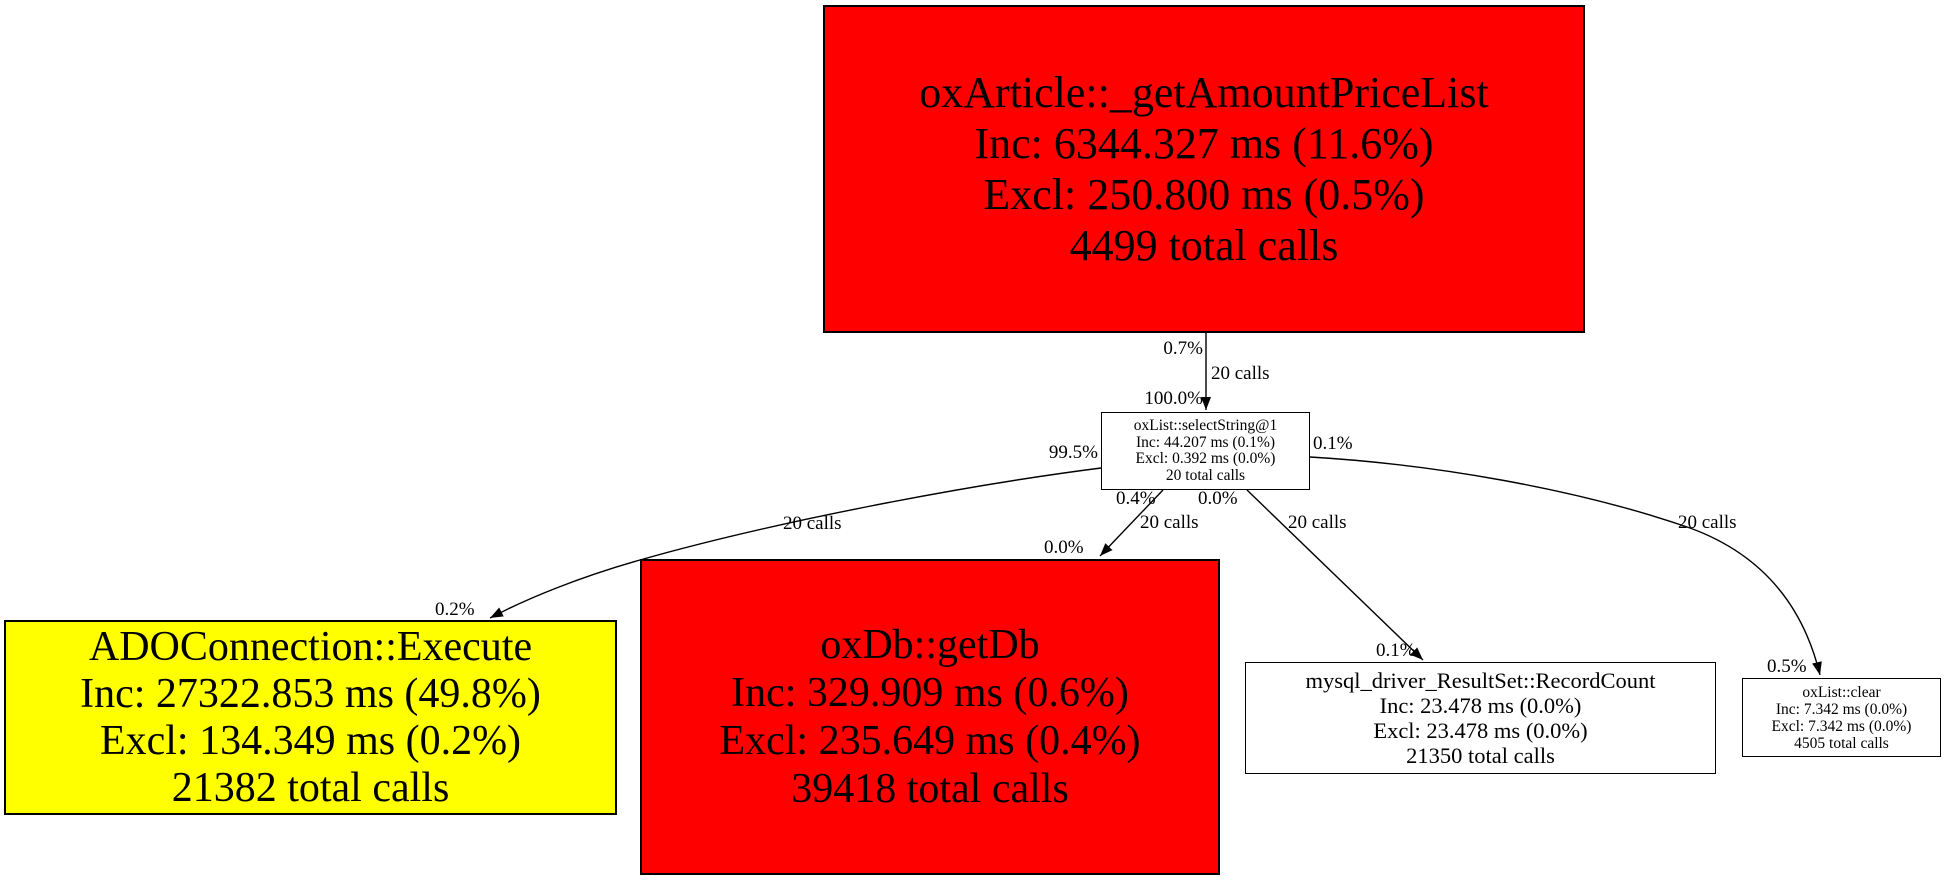  Describe the element at coordinates (1205, 425) in the screenshot. I see `node-title: oxList::selectString@1` at that location.